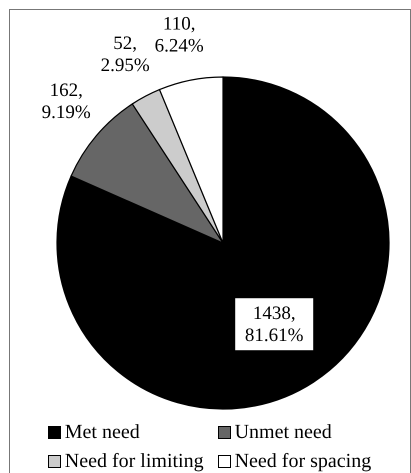  I want to click on data-label: 1438, 81.61%, so click(274, 324).